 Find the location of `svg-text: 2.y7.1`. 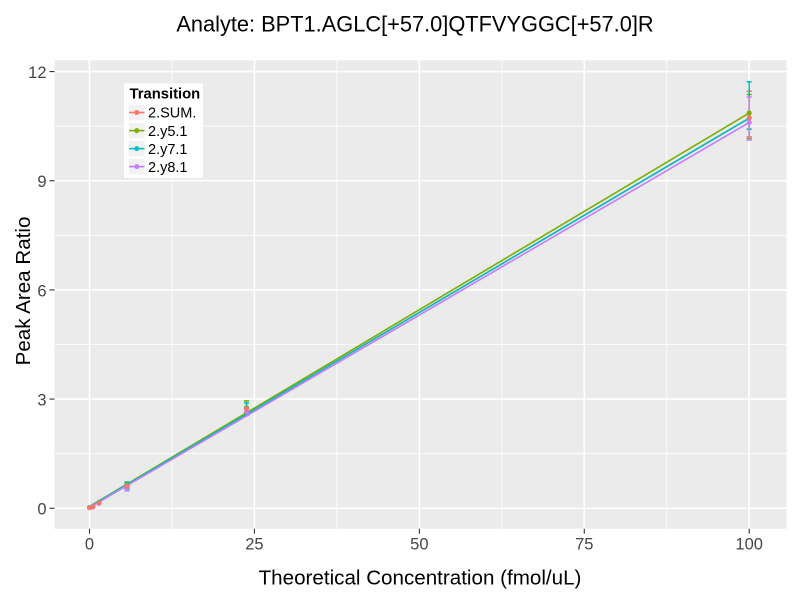

svg-text: 2.y7.1 is located at coordinates (168, 150).